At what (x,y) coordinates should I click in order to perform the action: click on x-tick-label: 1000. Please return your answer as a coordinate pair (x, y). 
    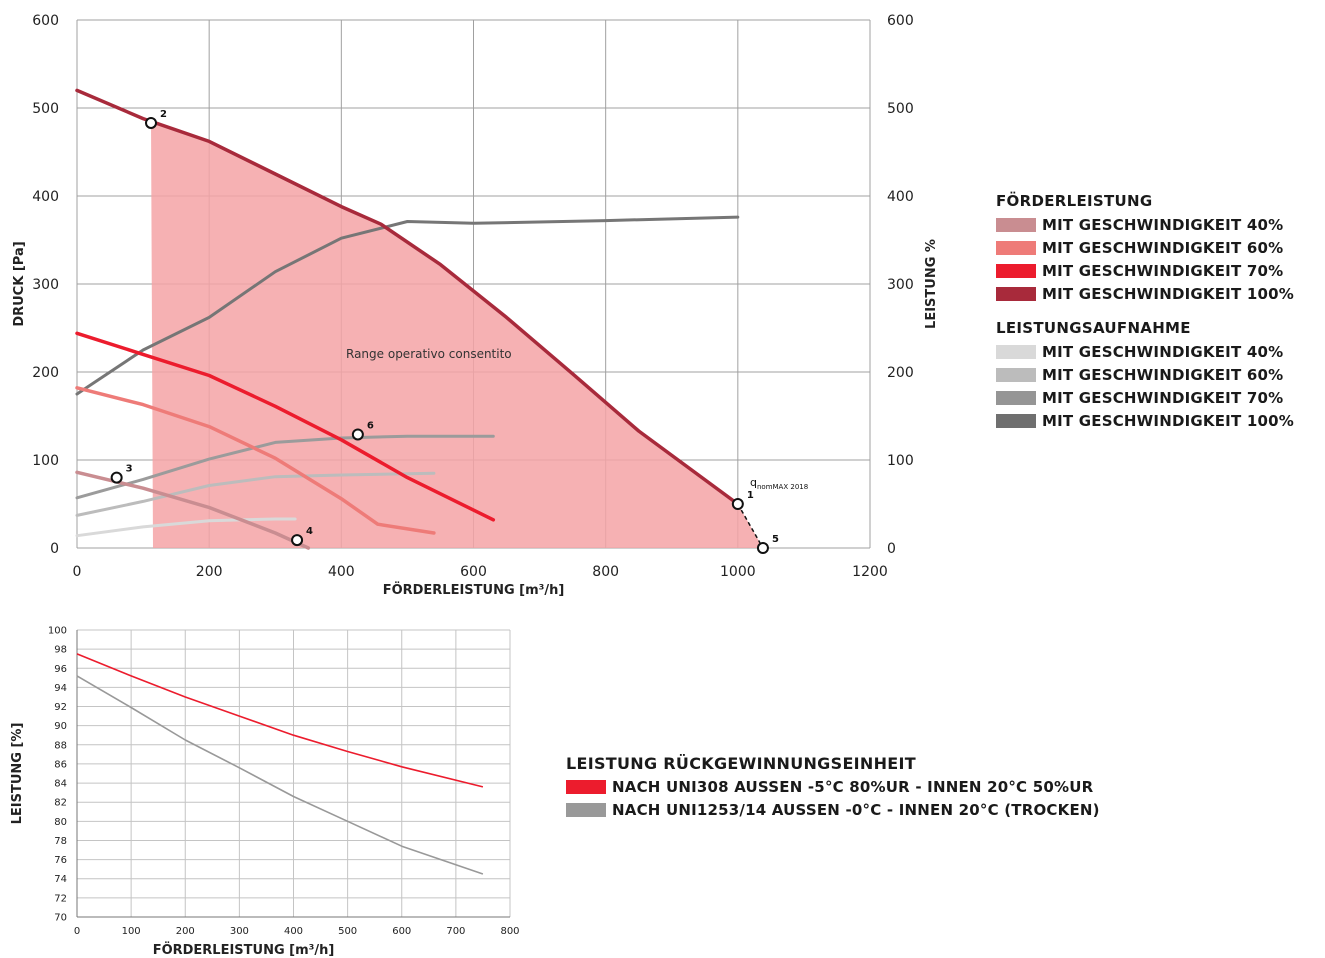
    Looking at the image, I should click on (738, 572).